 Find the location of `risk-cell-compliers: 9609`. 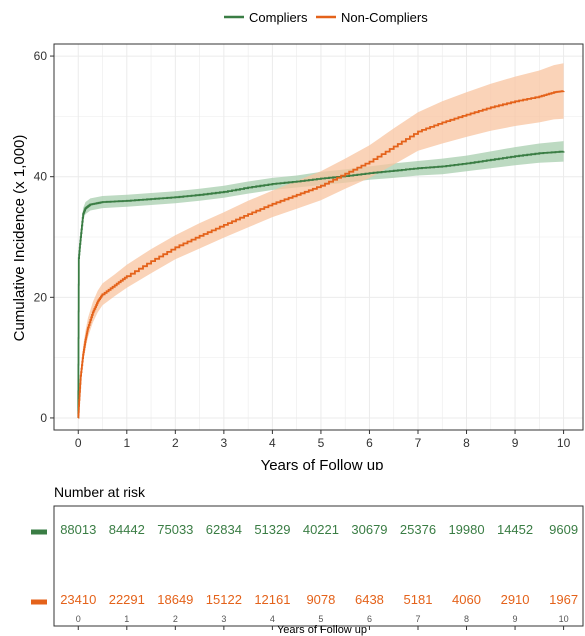

risk-cell-compliers: 9609 is located at coordinates (563, 529).